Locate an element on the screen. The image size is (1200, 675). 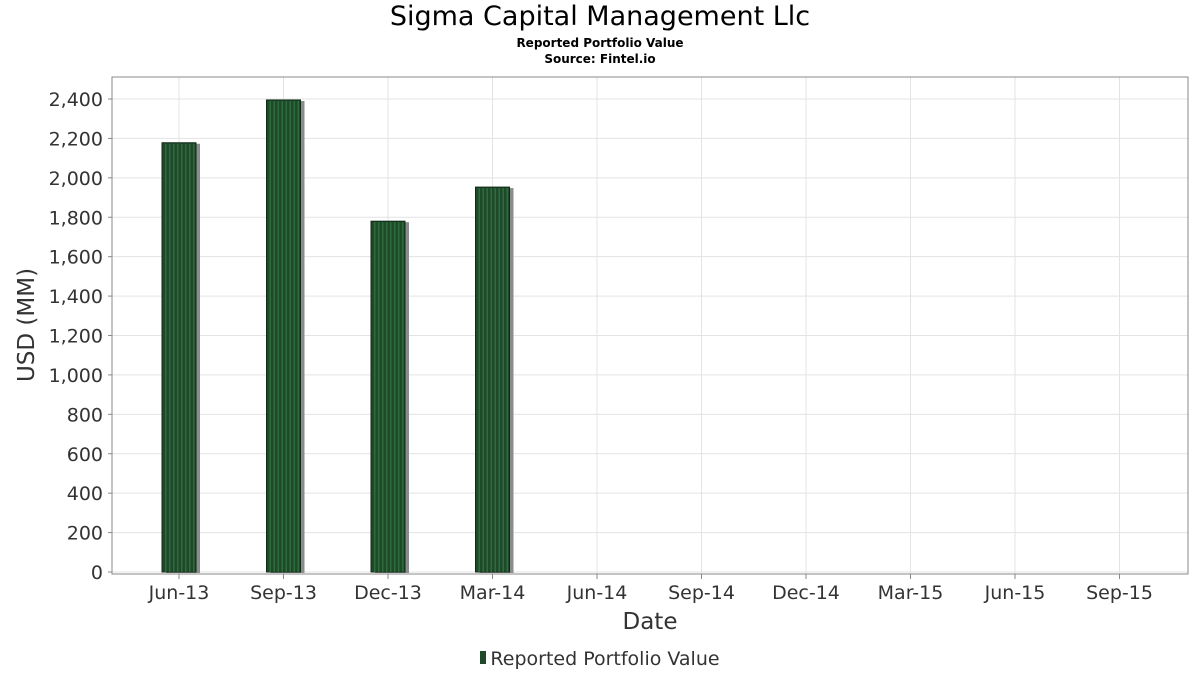
x-tick-label: Sep-13 is located at coordinates (283, 593).